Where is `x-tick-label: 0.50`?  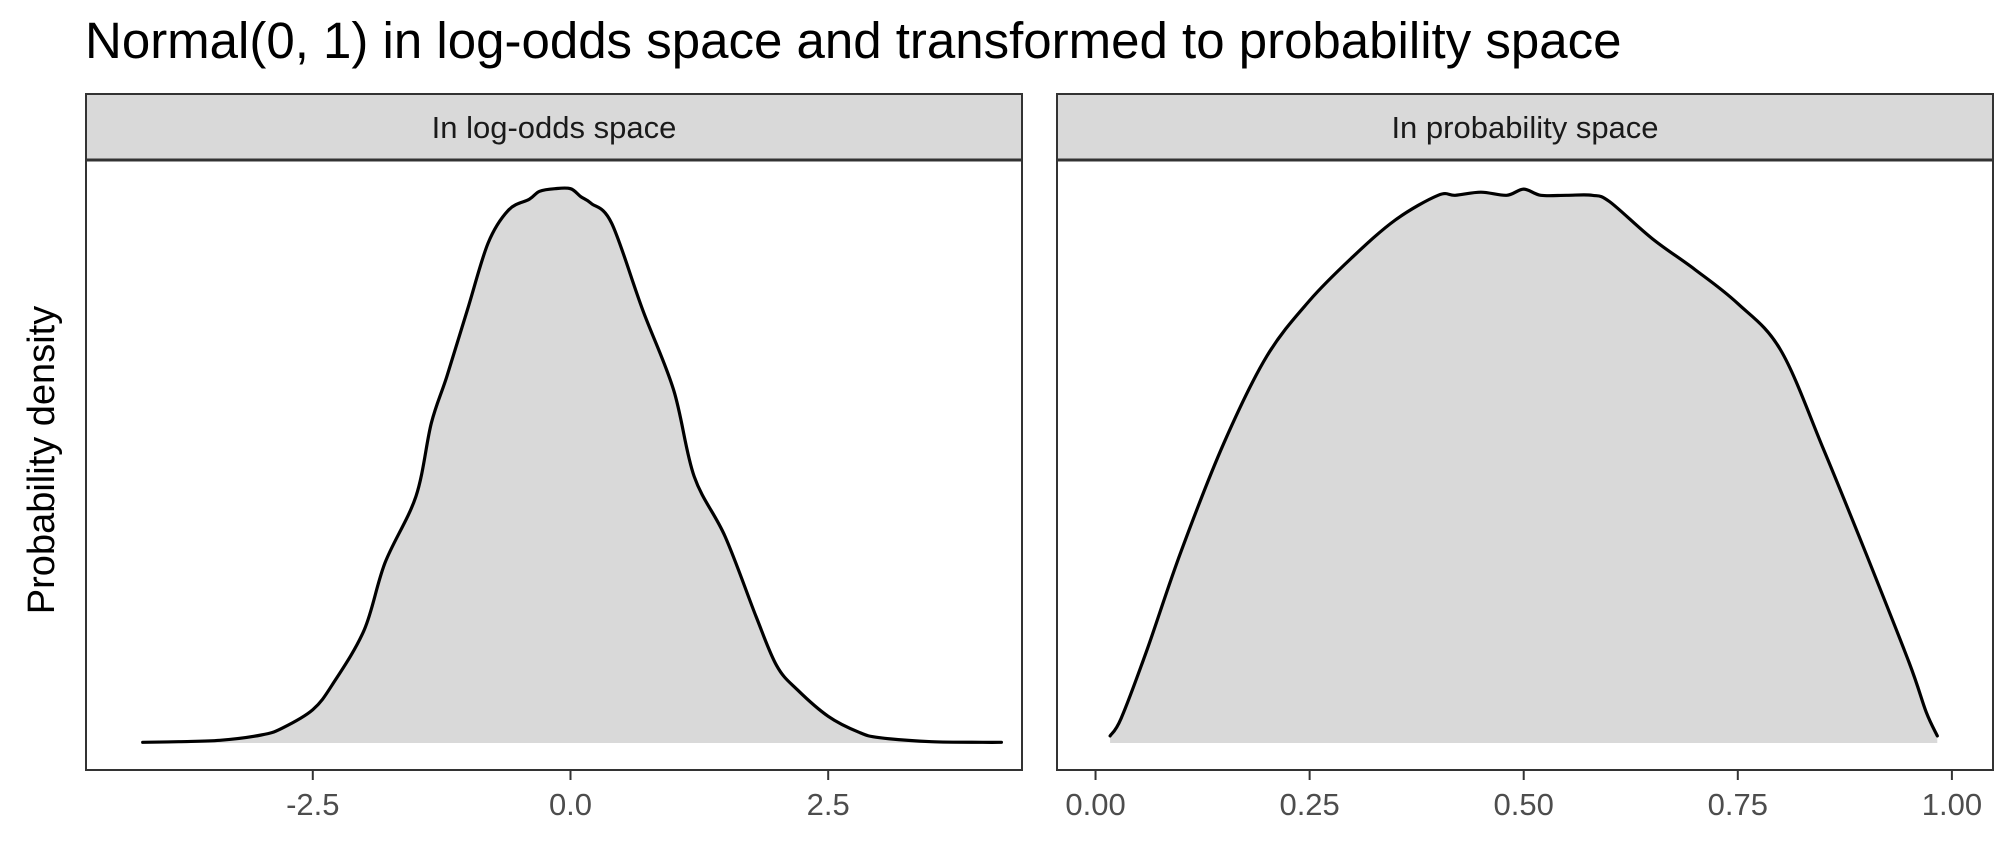
x-tick-label: 0.50 is located at coordinates (1524, 804).